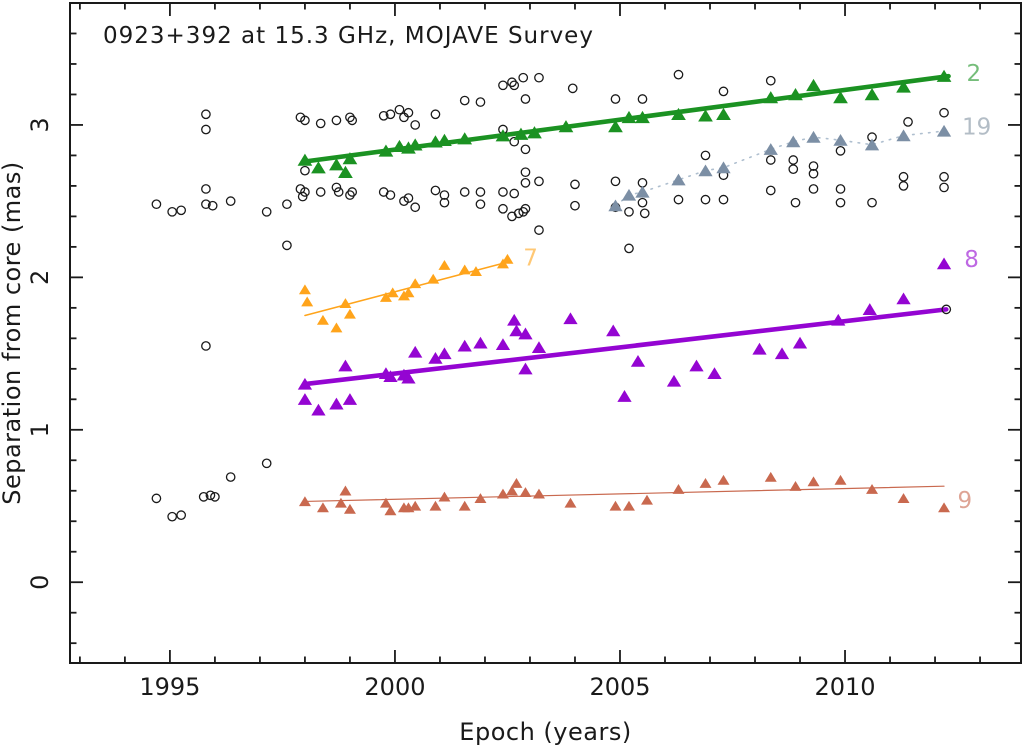 The image size is (1027, 750). What do you see at coordinates (619, 687) in the screenshot?
I see `x-tick-label: 2005` at bounding box center [619, 687].